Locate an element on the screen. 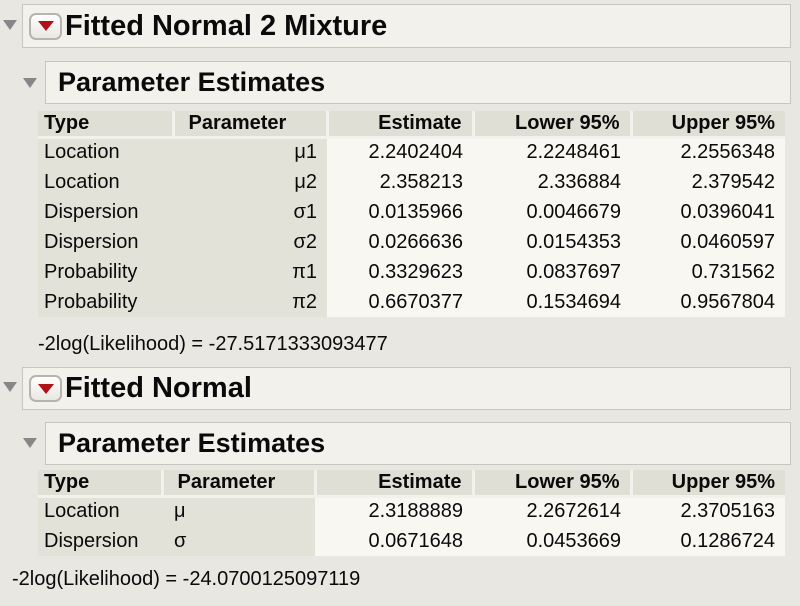  table-cell: 0.0837697 is located at coordinates (552, 272).